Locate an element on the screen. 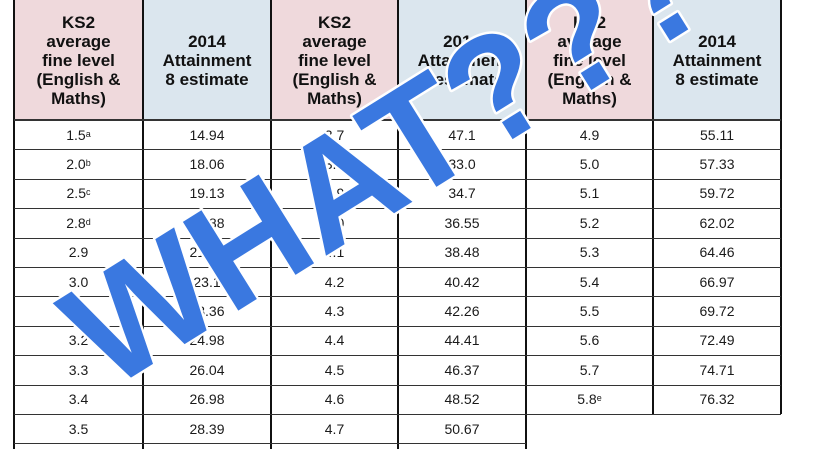  cell-value: 18.06 is located at coordinates (207, 164).